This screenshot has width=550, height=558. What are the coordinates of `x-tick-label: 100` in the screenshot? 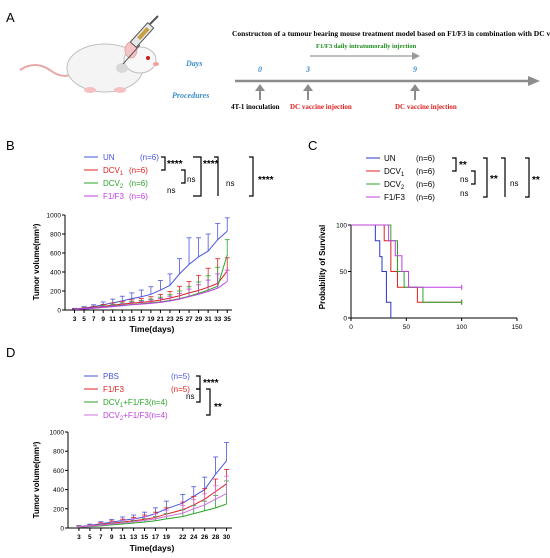 It's located at (461, 327).